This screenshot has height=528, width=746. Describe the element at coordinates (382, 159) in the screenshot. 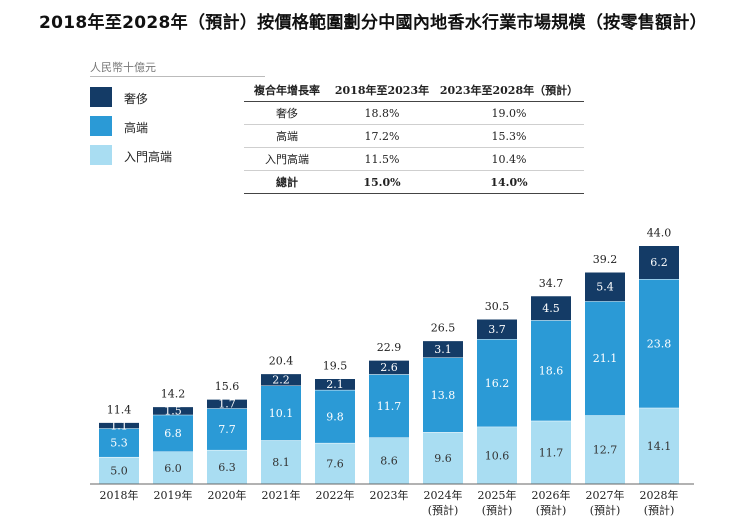

I see `cagr-cell: 11.5%` at that location.